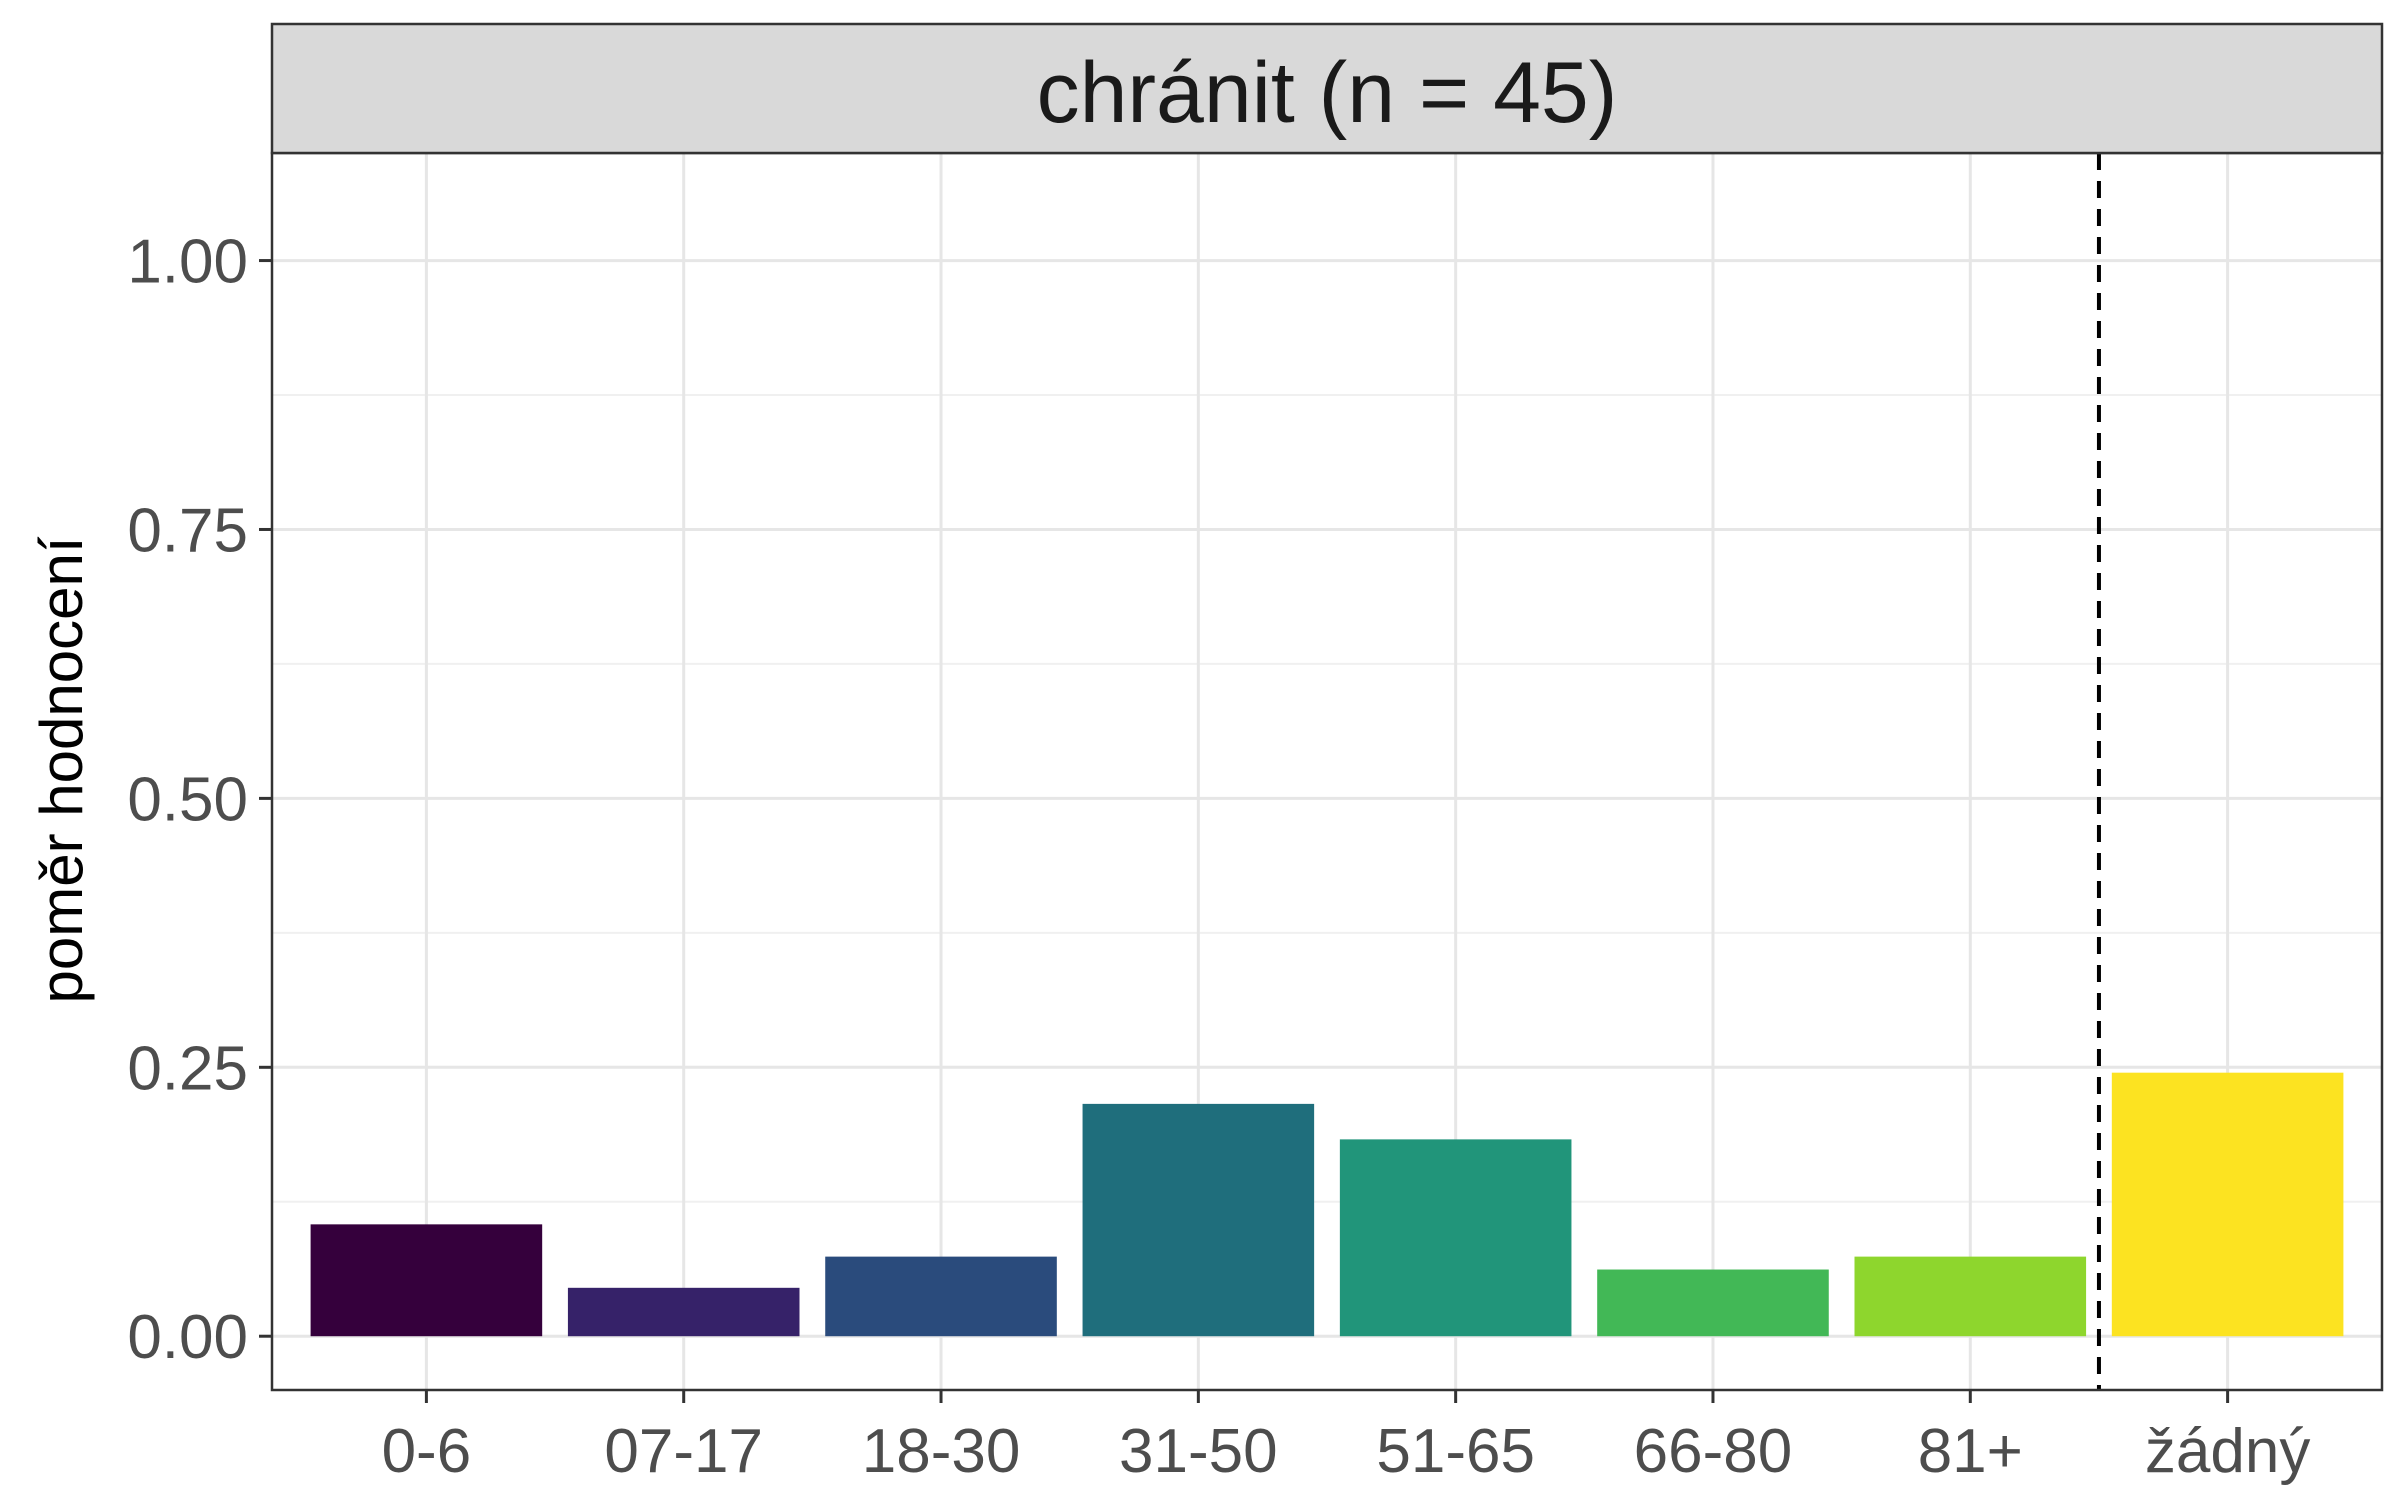 The image size is (2400, 1500). I want to click on y-tick-label: 1.00, so click(187, 262).